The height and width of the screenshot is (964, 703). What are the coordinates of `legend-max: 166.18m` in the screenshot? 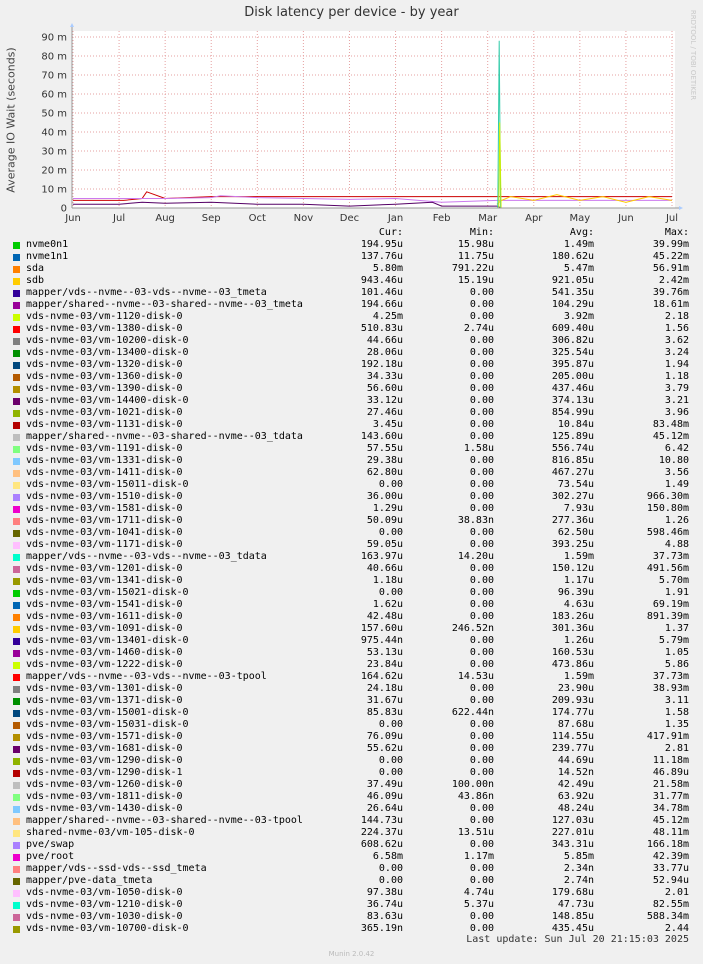 It's located at (667, 844).